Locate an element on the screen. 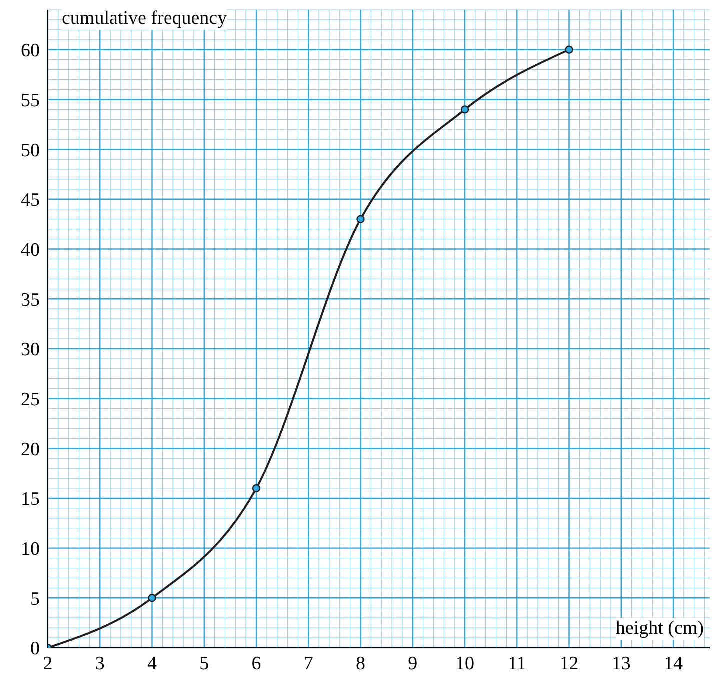 The height and width of the screenshot is (682, 712). x-tick-label: 5 is located at coordinates (205, 663).